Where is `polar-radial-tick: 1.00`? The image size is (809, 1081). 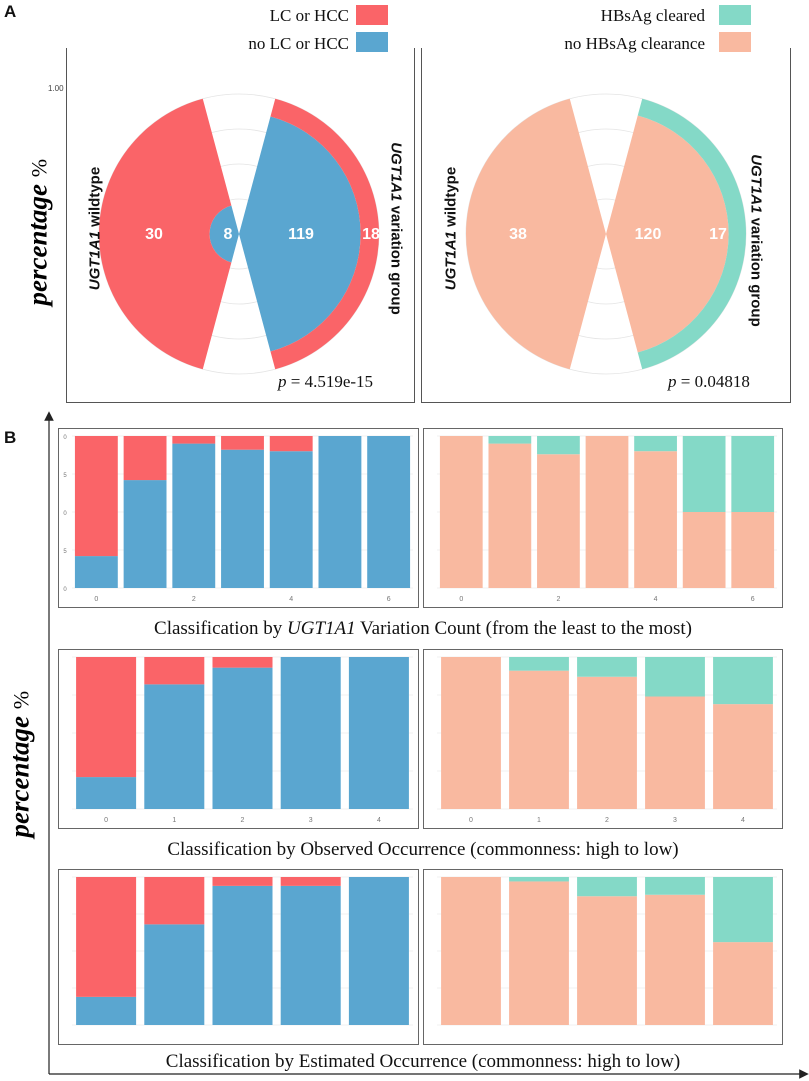 polar-radial-tick: 1.00 is located at coordinates (56, 88).